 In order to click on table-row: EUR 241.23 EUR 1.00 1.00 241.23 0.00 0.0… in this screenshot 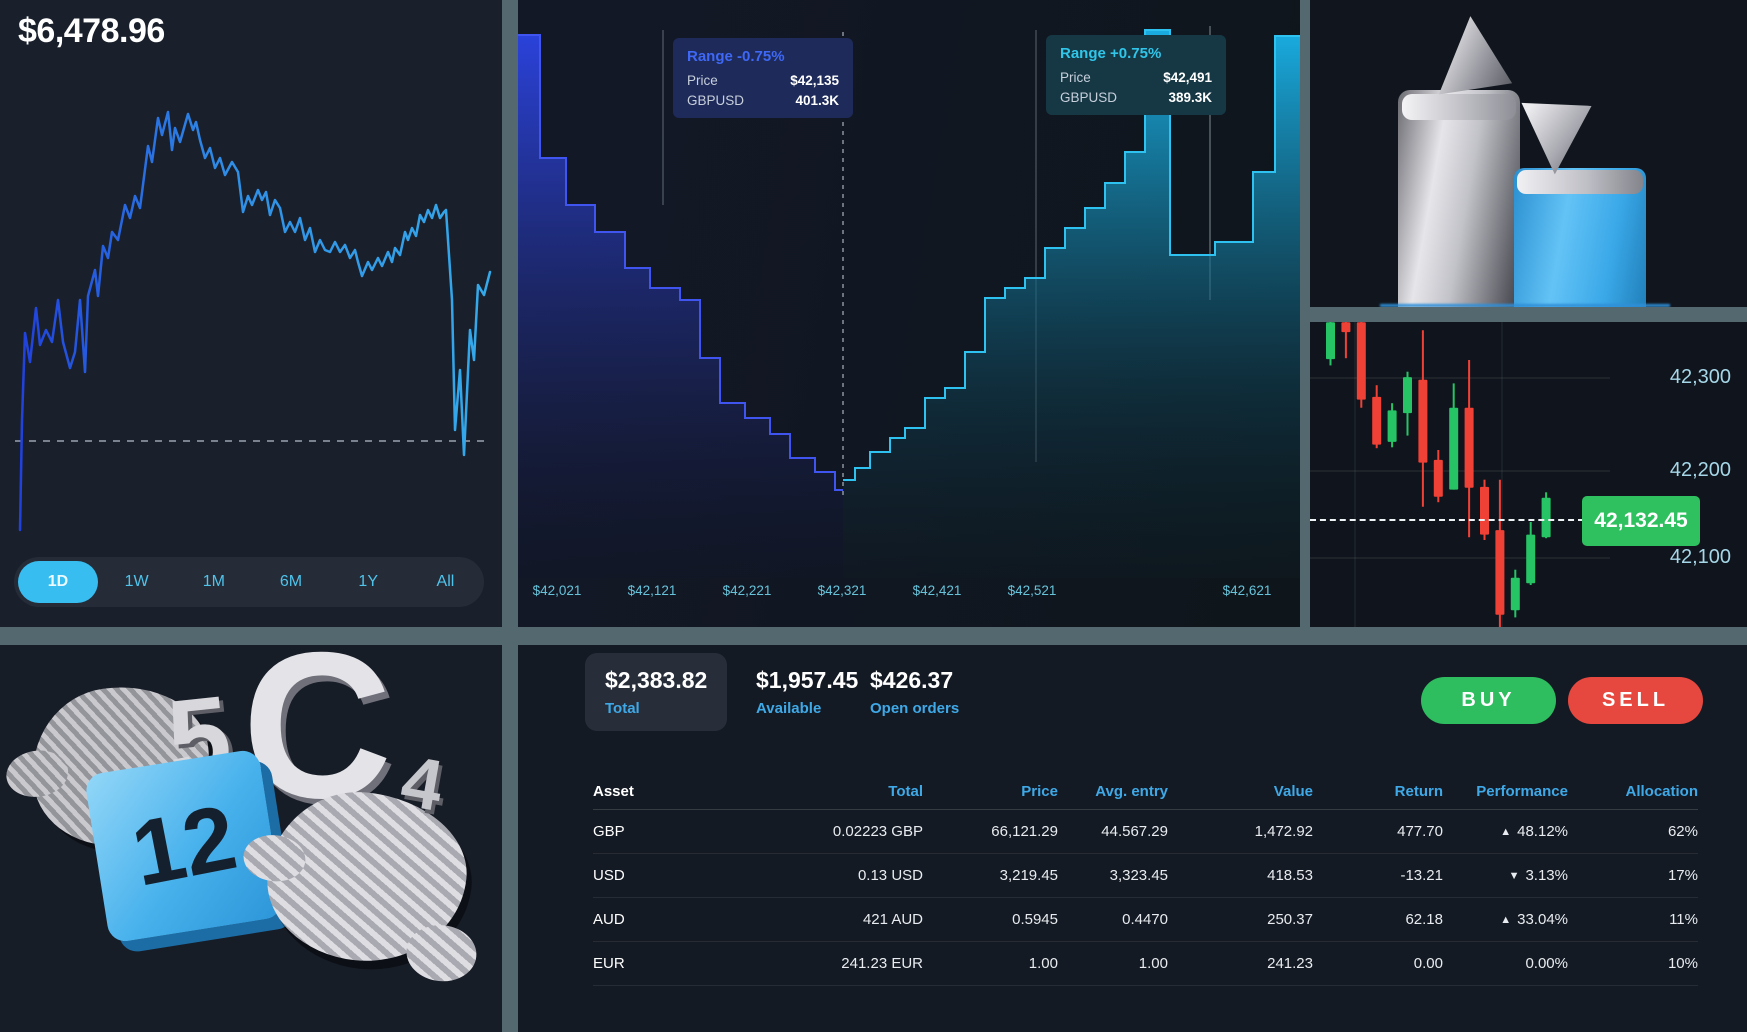, I will do `click(1145, 964)`.